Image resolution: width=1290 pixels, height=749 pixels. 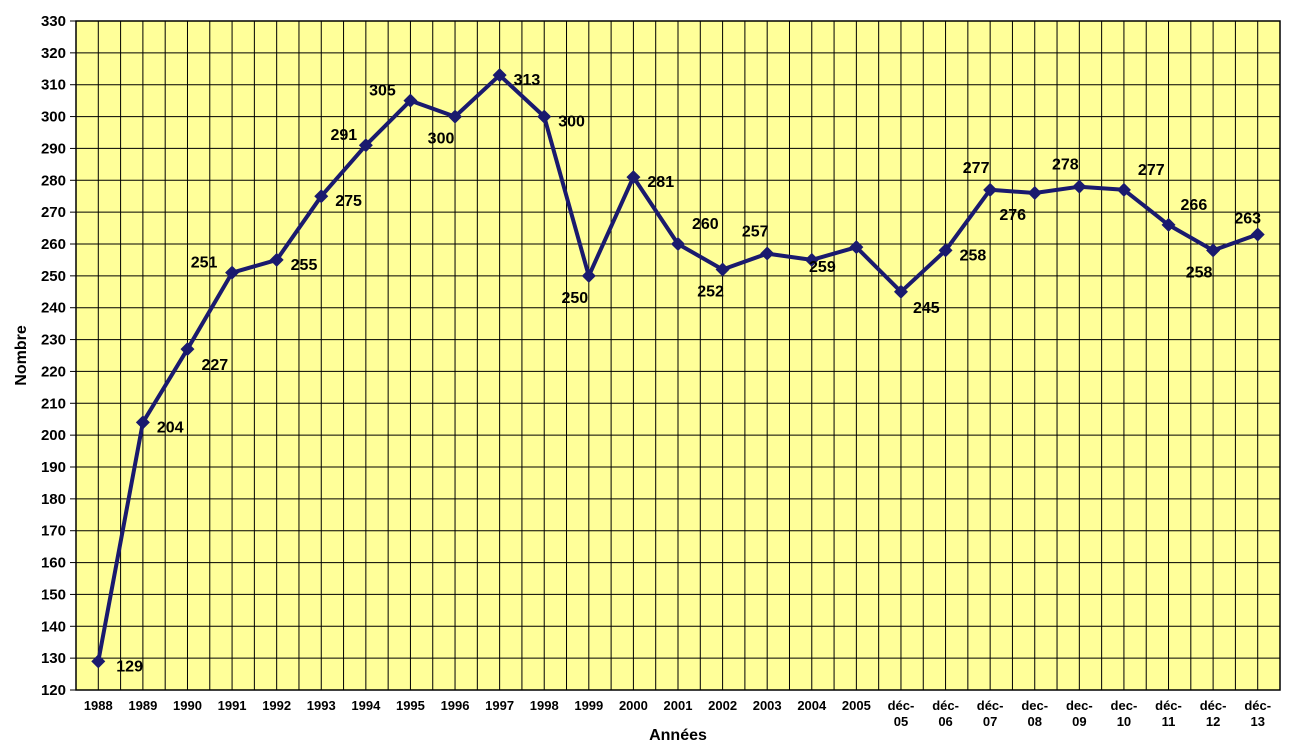 I want to click on x-tick-label: 1993, so click(x=321, y=705).